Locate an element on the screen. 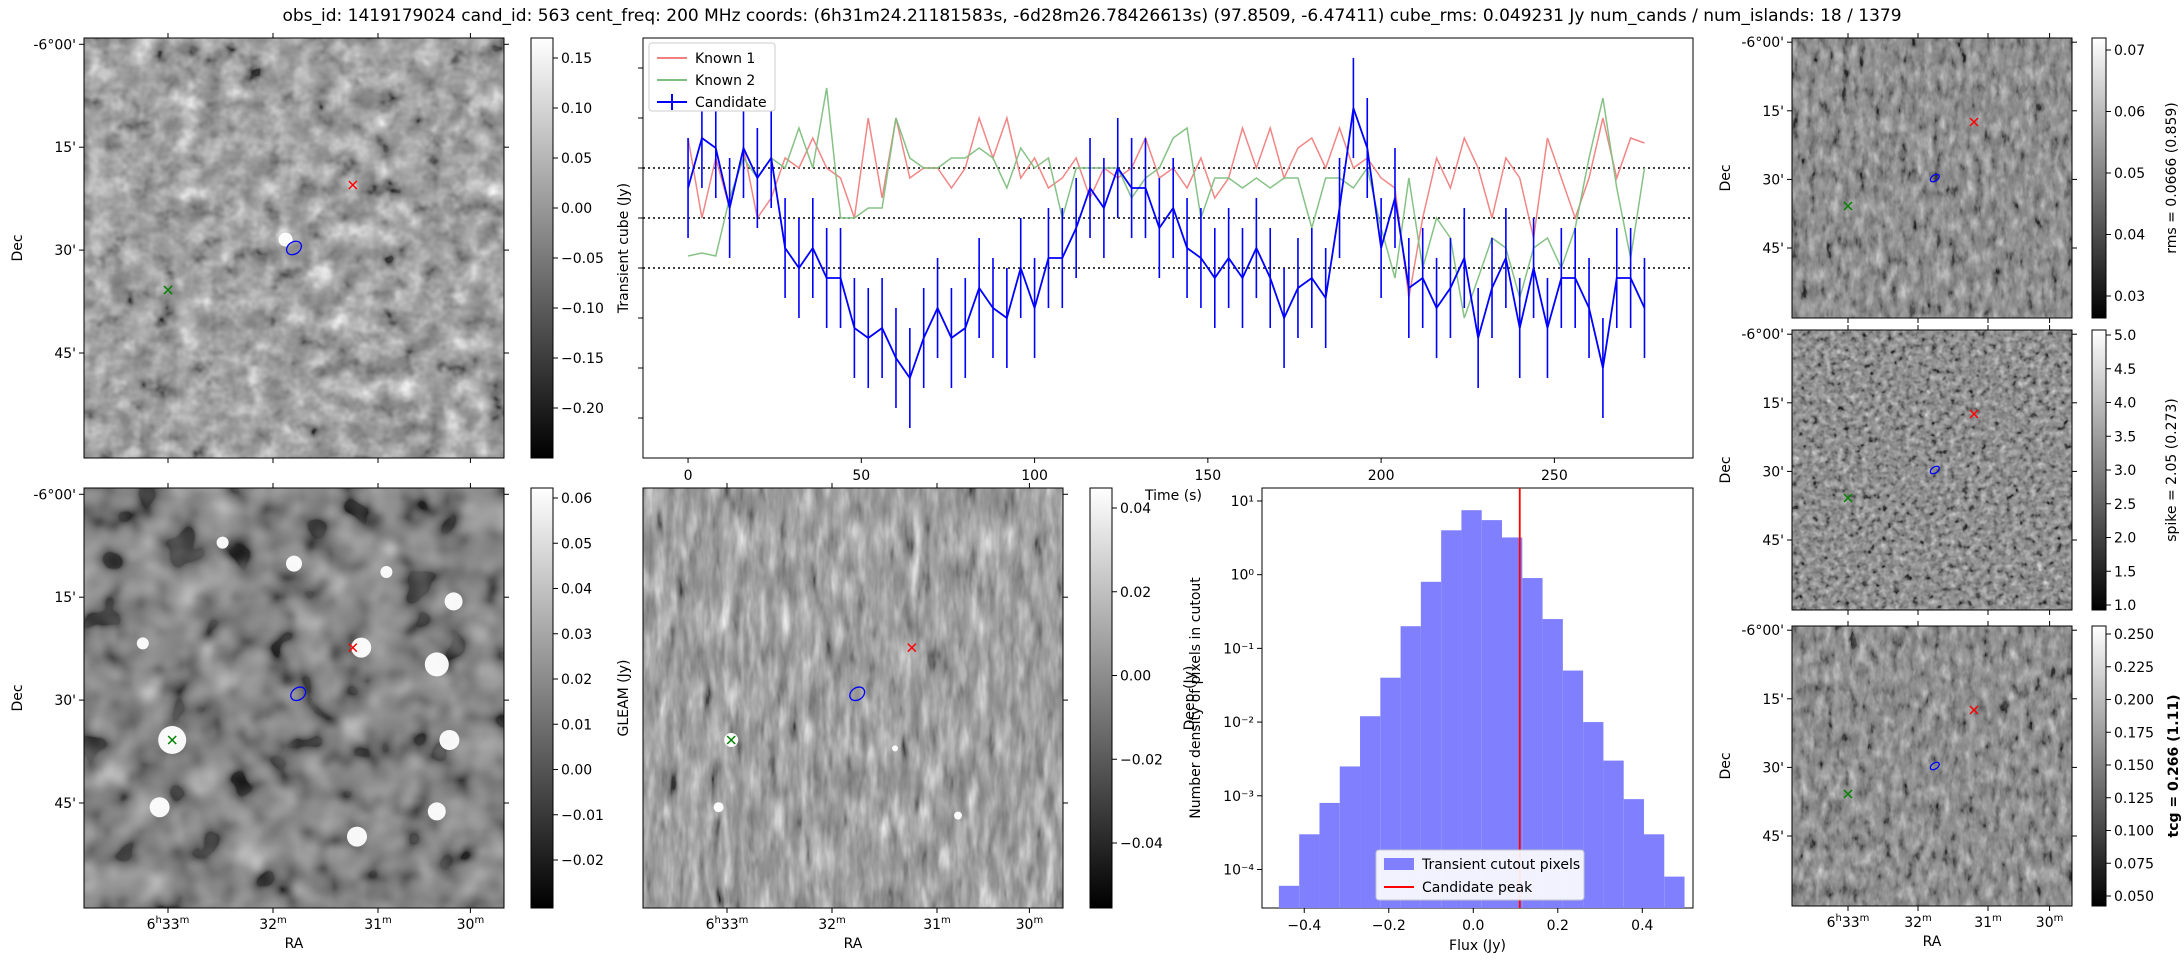  colorbar-tick-label: 0.04 is located at coordinates (2129, 236).